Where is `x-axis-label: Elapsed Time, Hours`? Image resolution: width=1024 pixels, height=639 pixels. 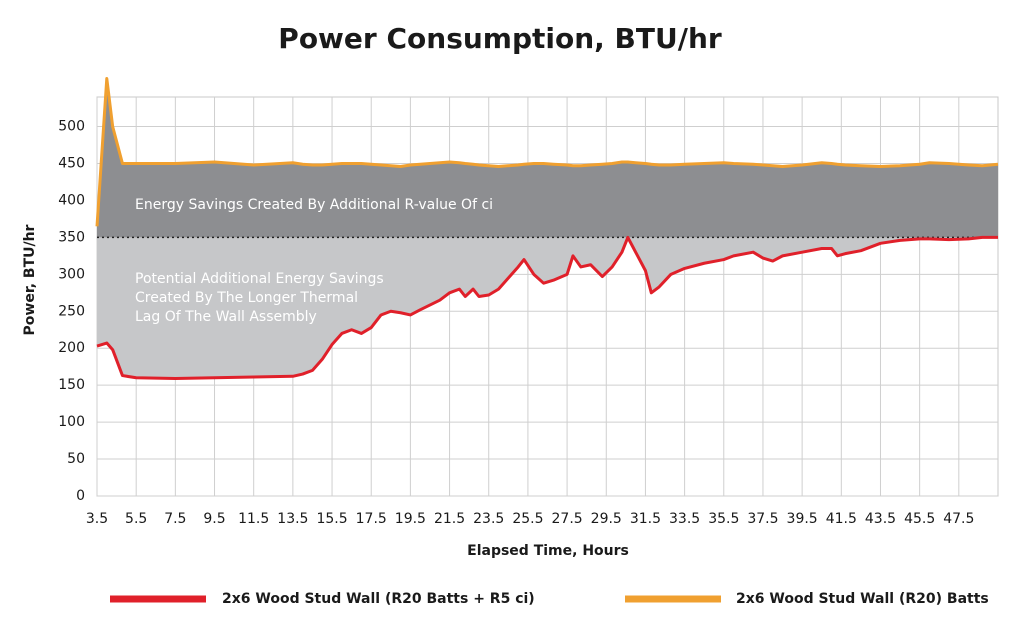
x-axis-label: Elapsed Time, Hours is located at coordinates (548, 551).